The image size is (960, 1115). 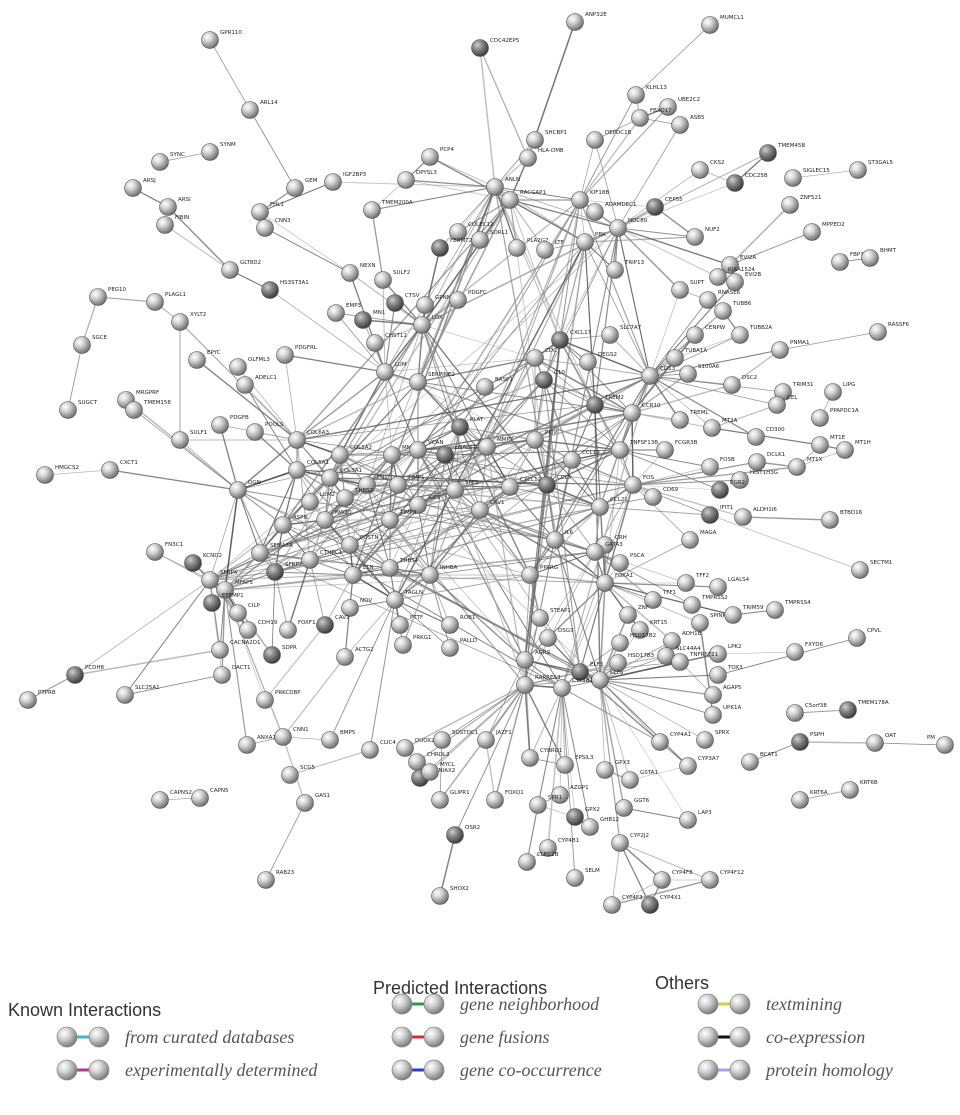 What do you see at coordinates (245, 489) in the screenshot?
I see `protein-node-ogn: OGN` at bounding box center [245, 489].